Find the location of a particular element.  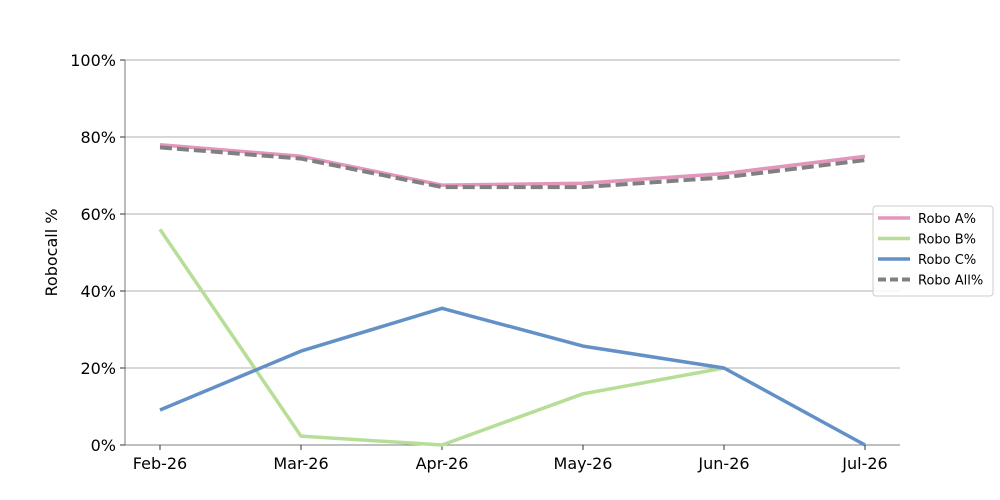

legend-box is located at coordinates (933, 251).